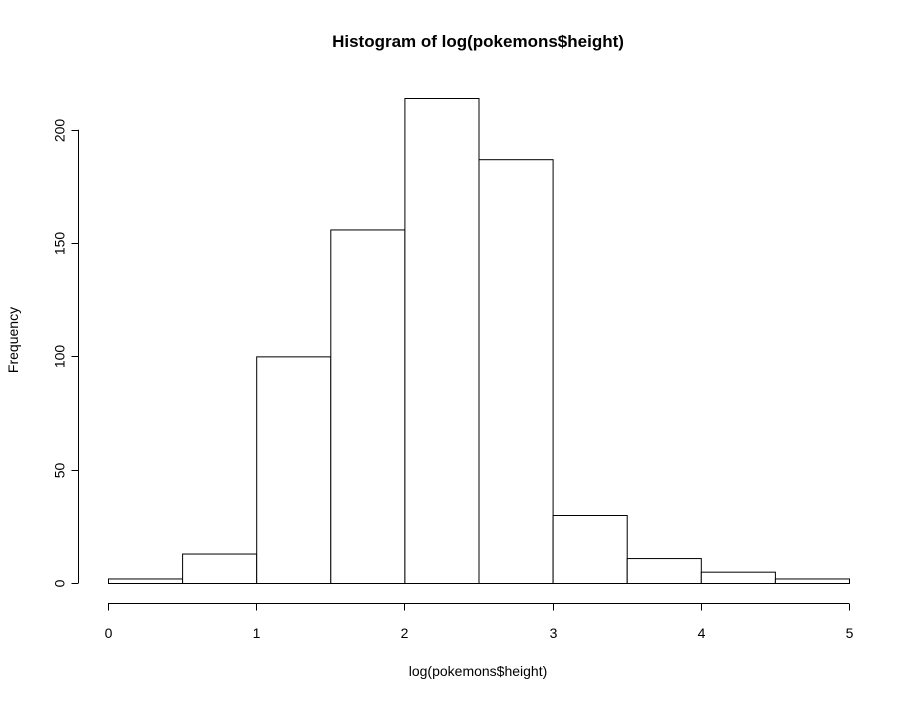 This screenshot has width=920, height=701. Describe the element at coordinates (478, 671) in the screenshot. I see `x-axis-label: log(pokemons$height)` at that location.